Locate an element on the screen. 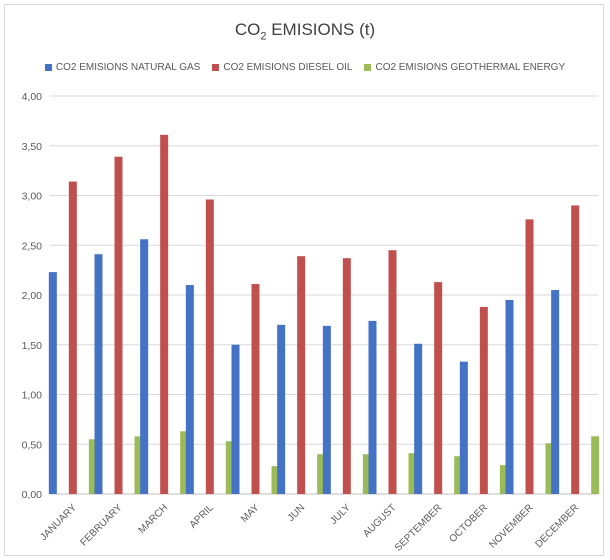 This screenshot has width=610, height=560. legend-label-natural-gas: CO2 EMISIONS NATURAL GAS is located at coordinates (128, 67).